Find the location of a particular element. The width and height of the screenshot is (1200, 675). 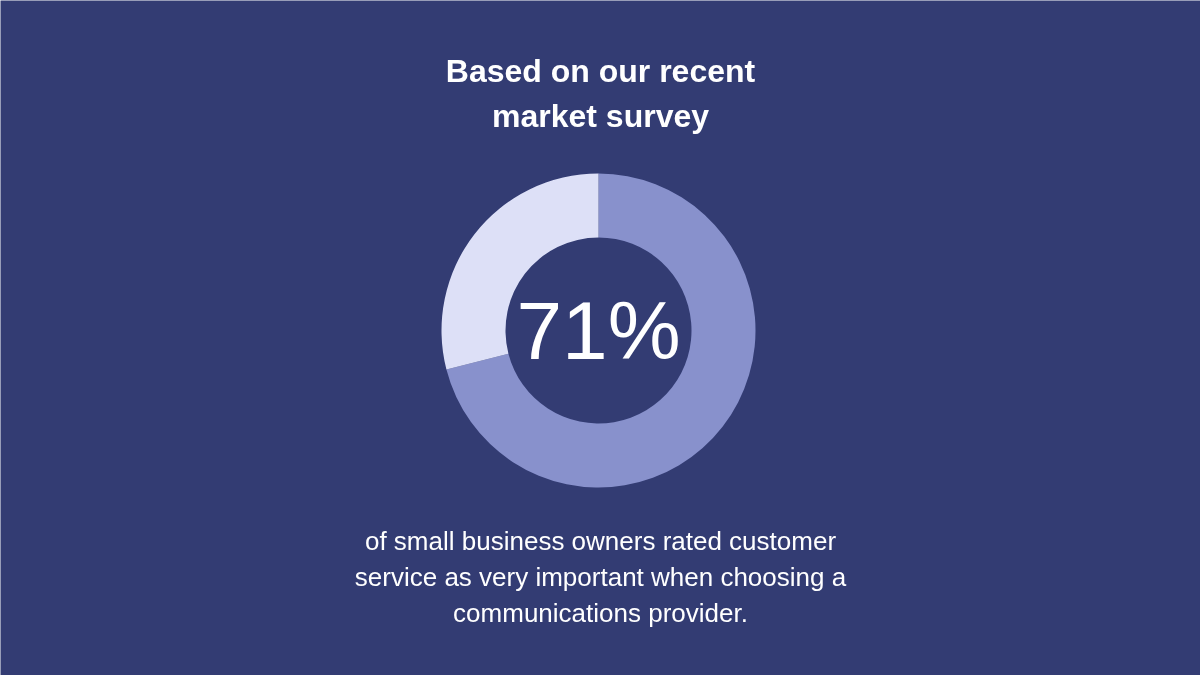

chart-title: Based on our recent market survey is located at coordinates (600, 93).